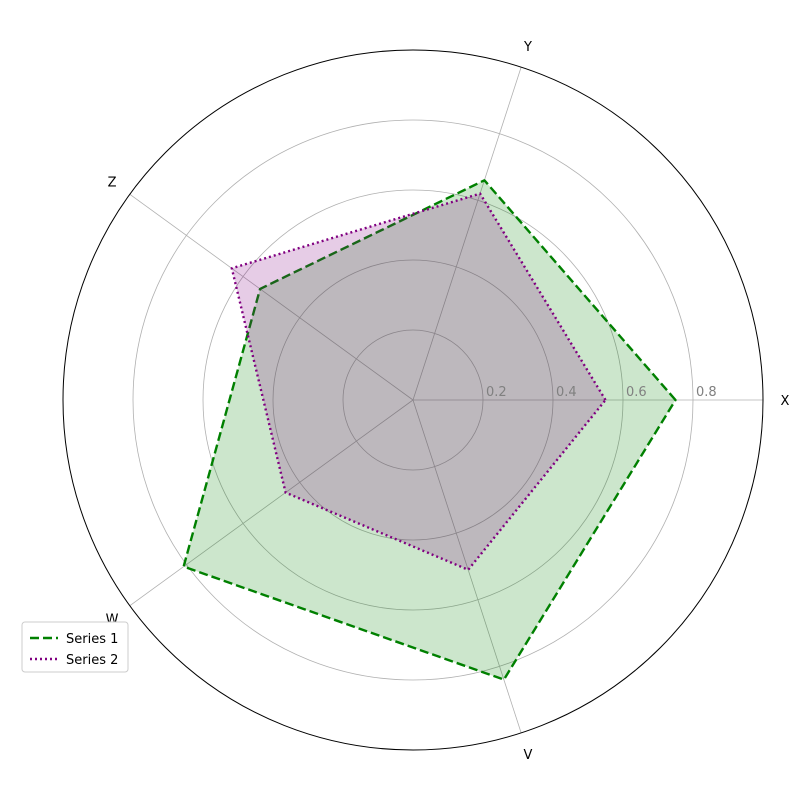 This screenshot has width=800, height=800. What do you see at coordinates (528, 755) in the screenshot?
I see `category-label-v: V` at bounding box center [528, 755].